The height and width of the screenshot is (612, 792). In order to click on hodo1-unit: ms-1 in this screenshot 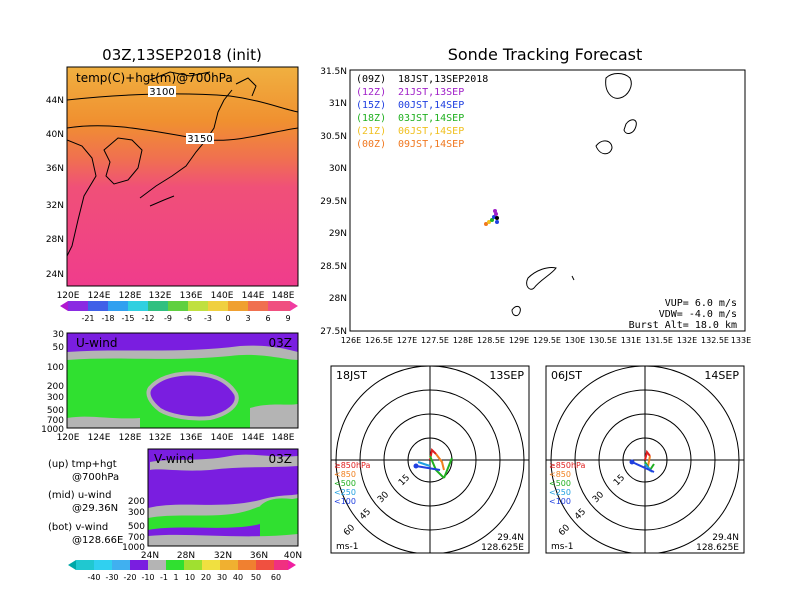, I will do `click(347, 547)`.